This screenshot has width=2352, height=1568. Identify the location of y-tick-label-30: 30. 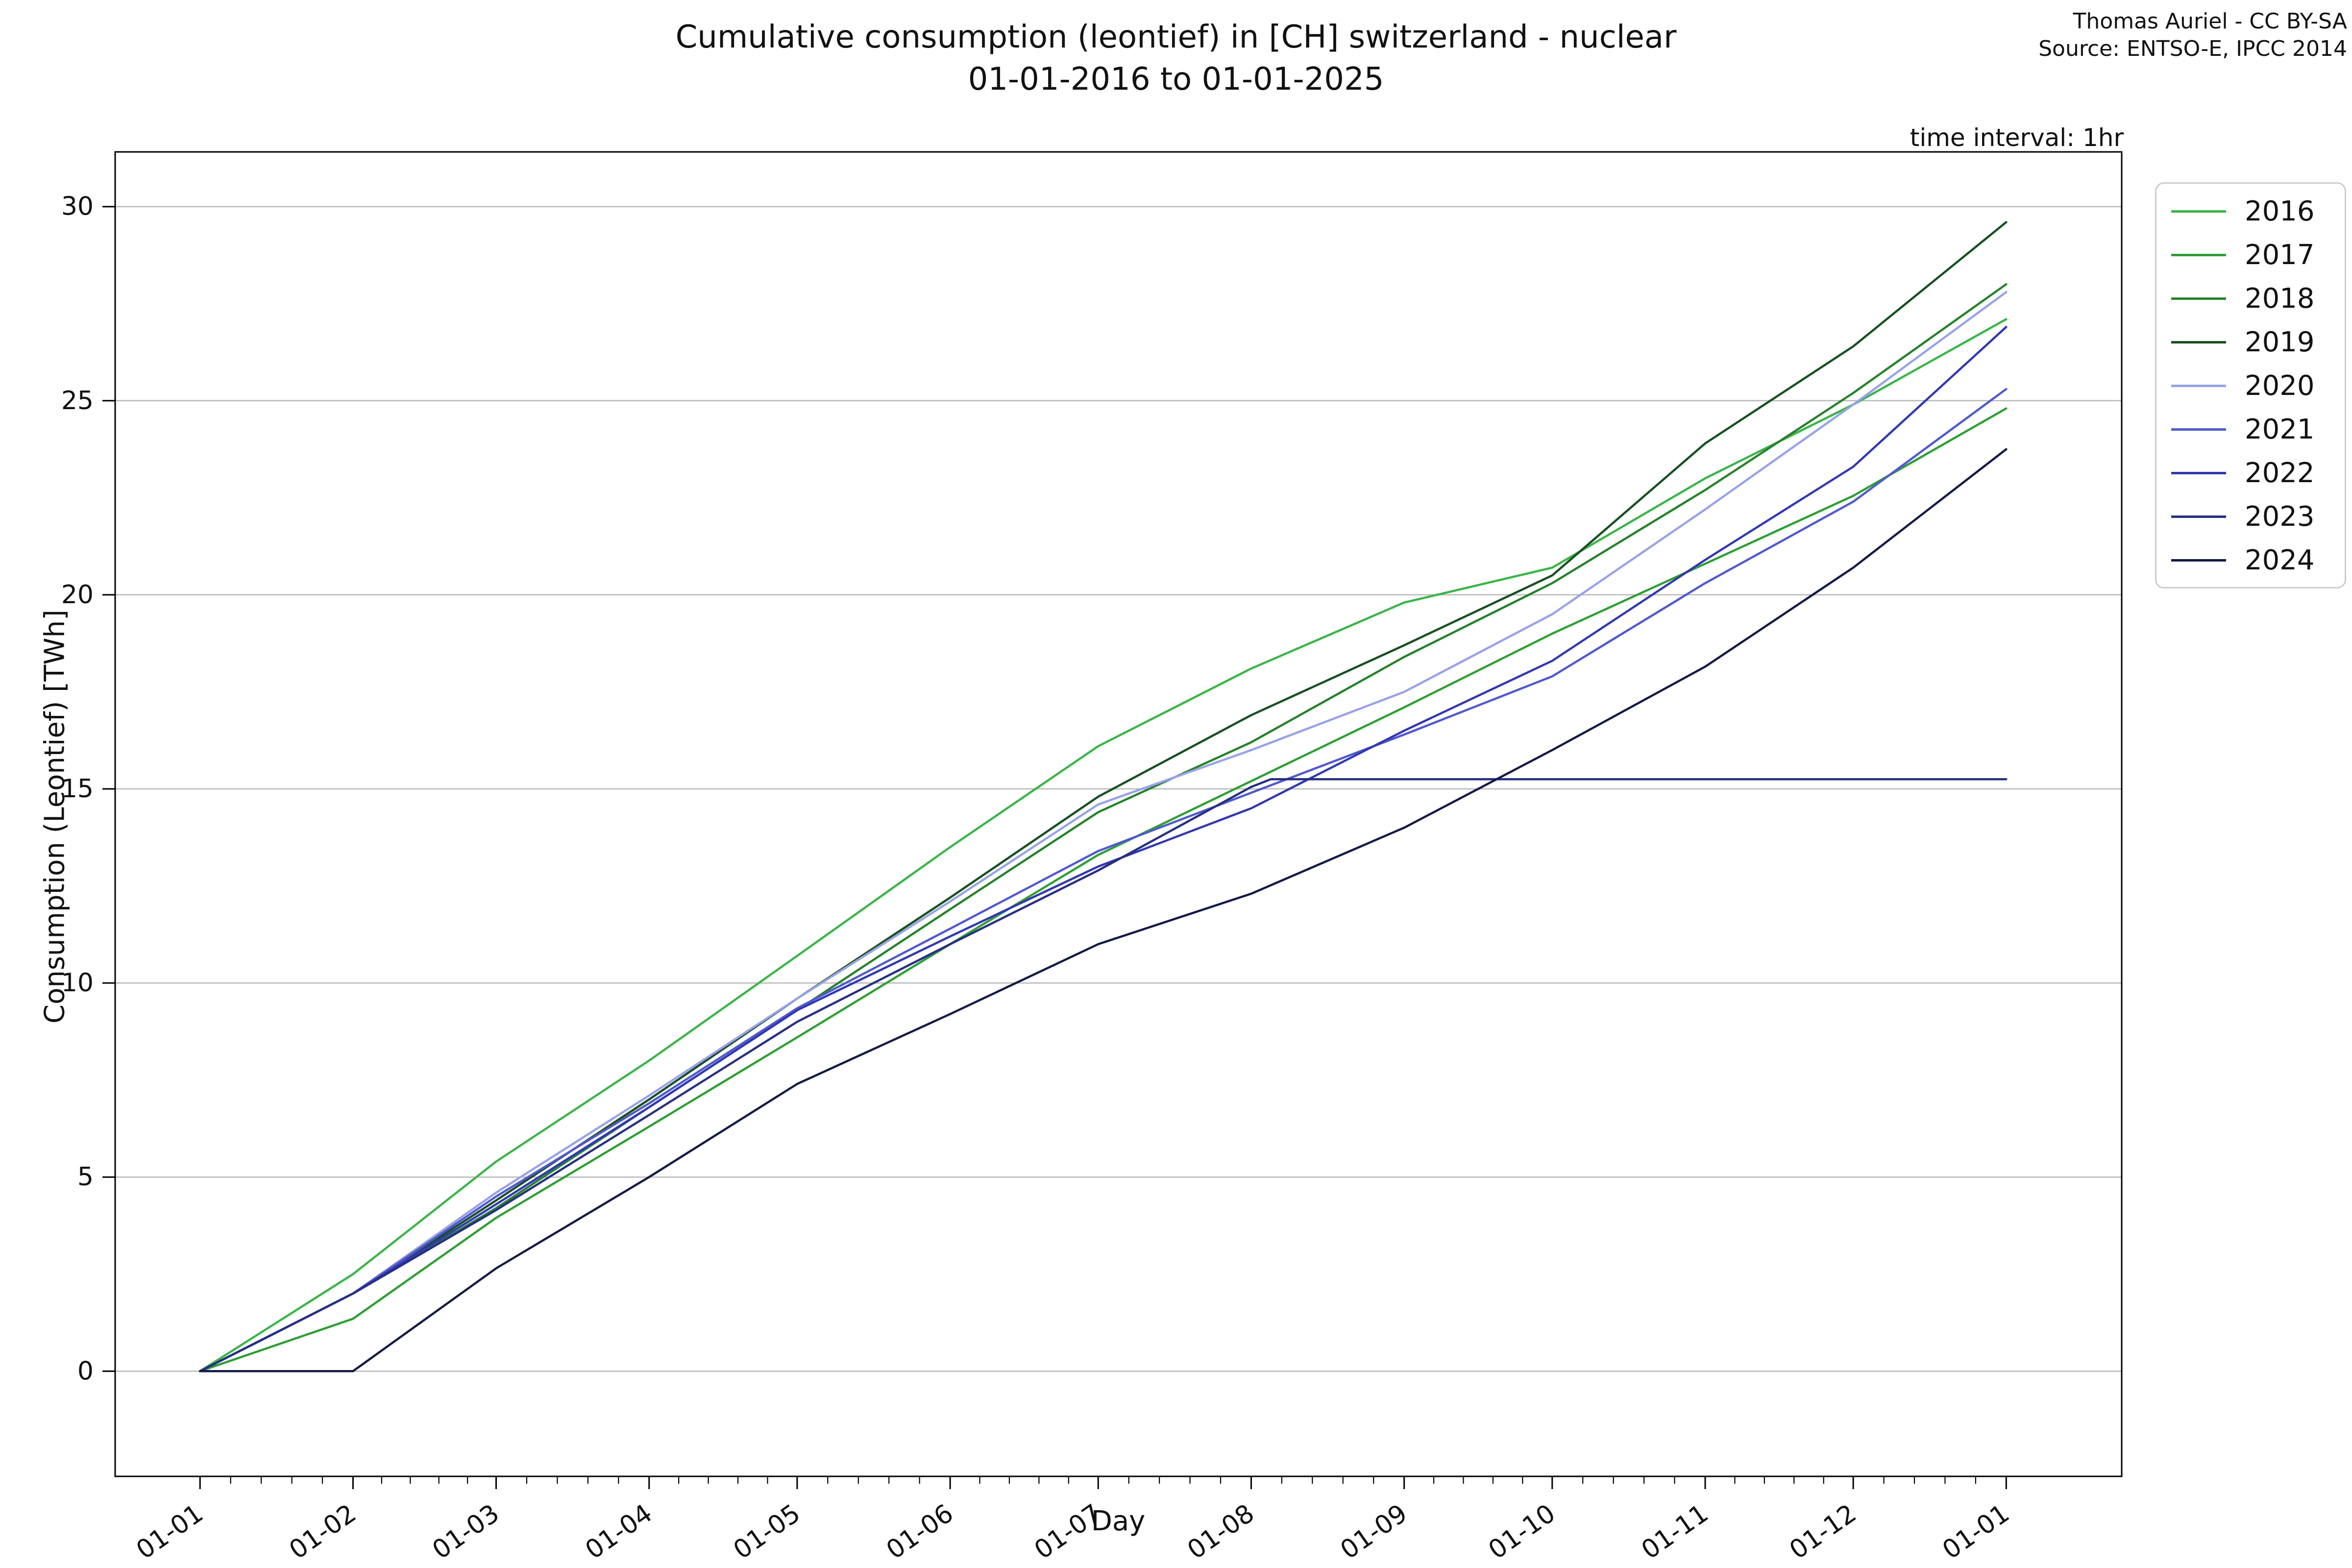
(77, 206).